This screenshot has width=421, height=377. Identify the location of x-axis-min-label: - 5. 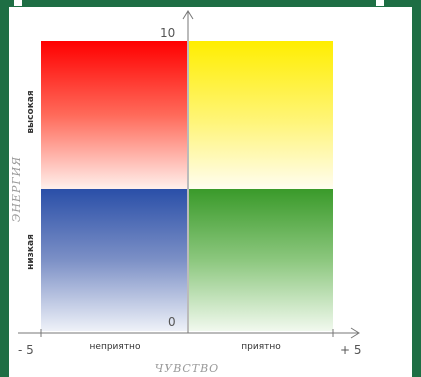
(26, 350).